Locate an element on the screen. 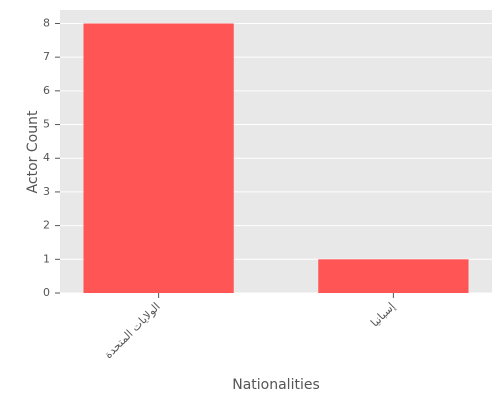  y-tick-label: 0 is located at coordinates (46, 292).